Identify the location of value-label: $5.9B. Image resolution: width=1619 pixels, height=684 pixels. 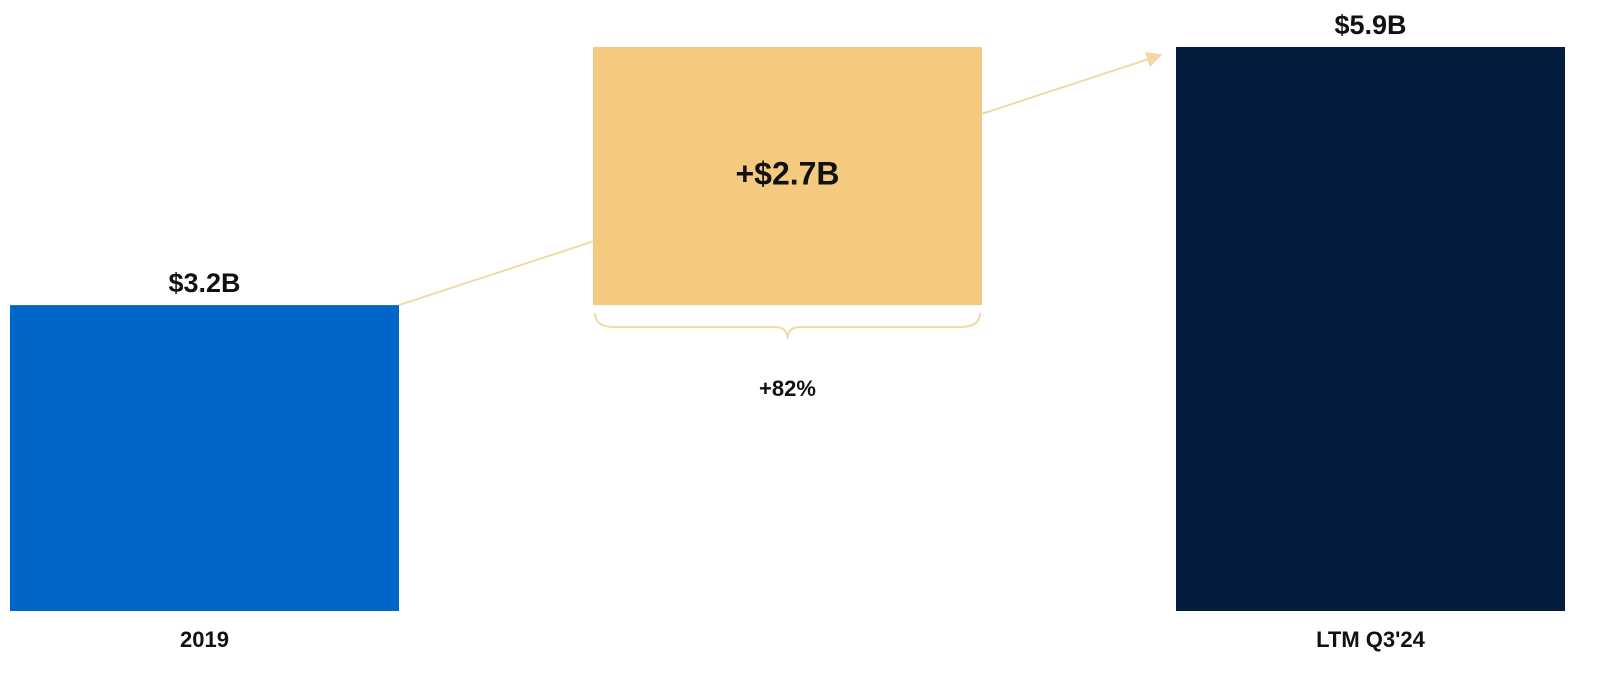
(1370, 25).